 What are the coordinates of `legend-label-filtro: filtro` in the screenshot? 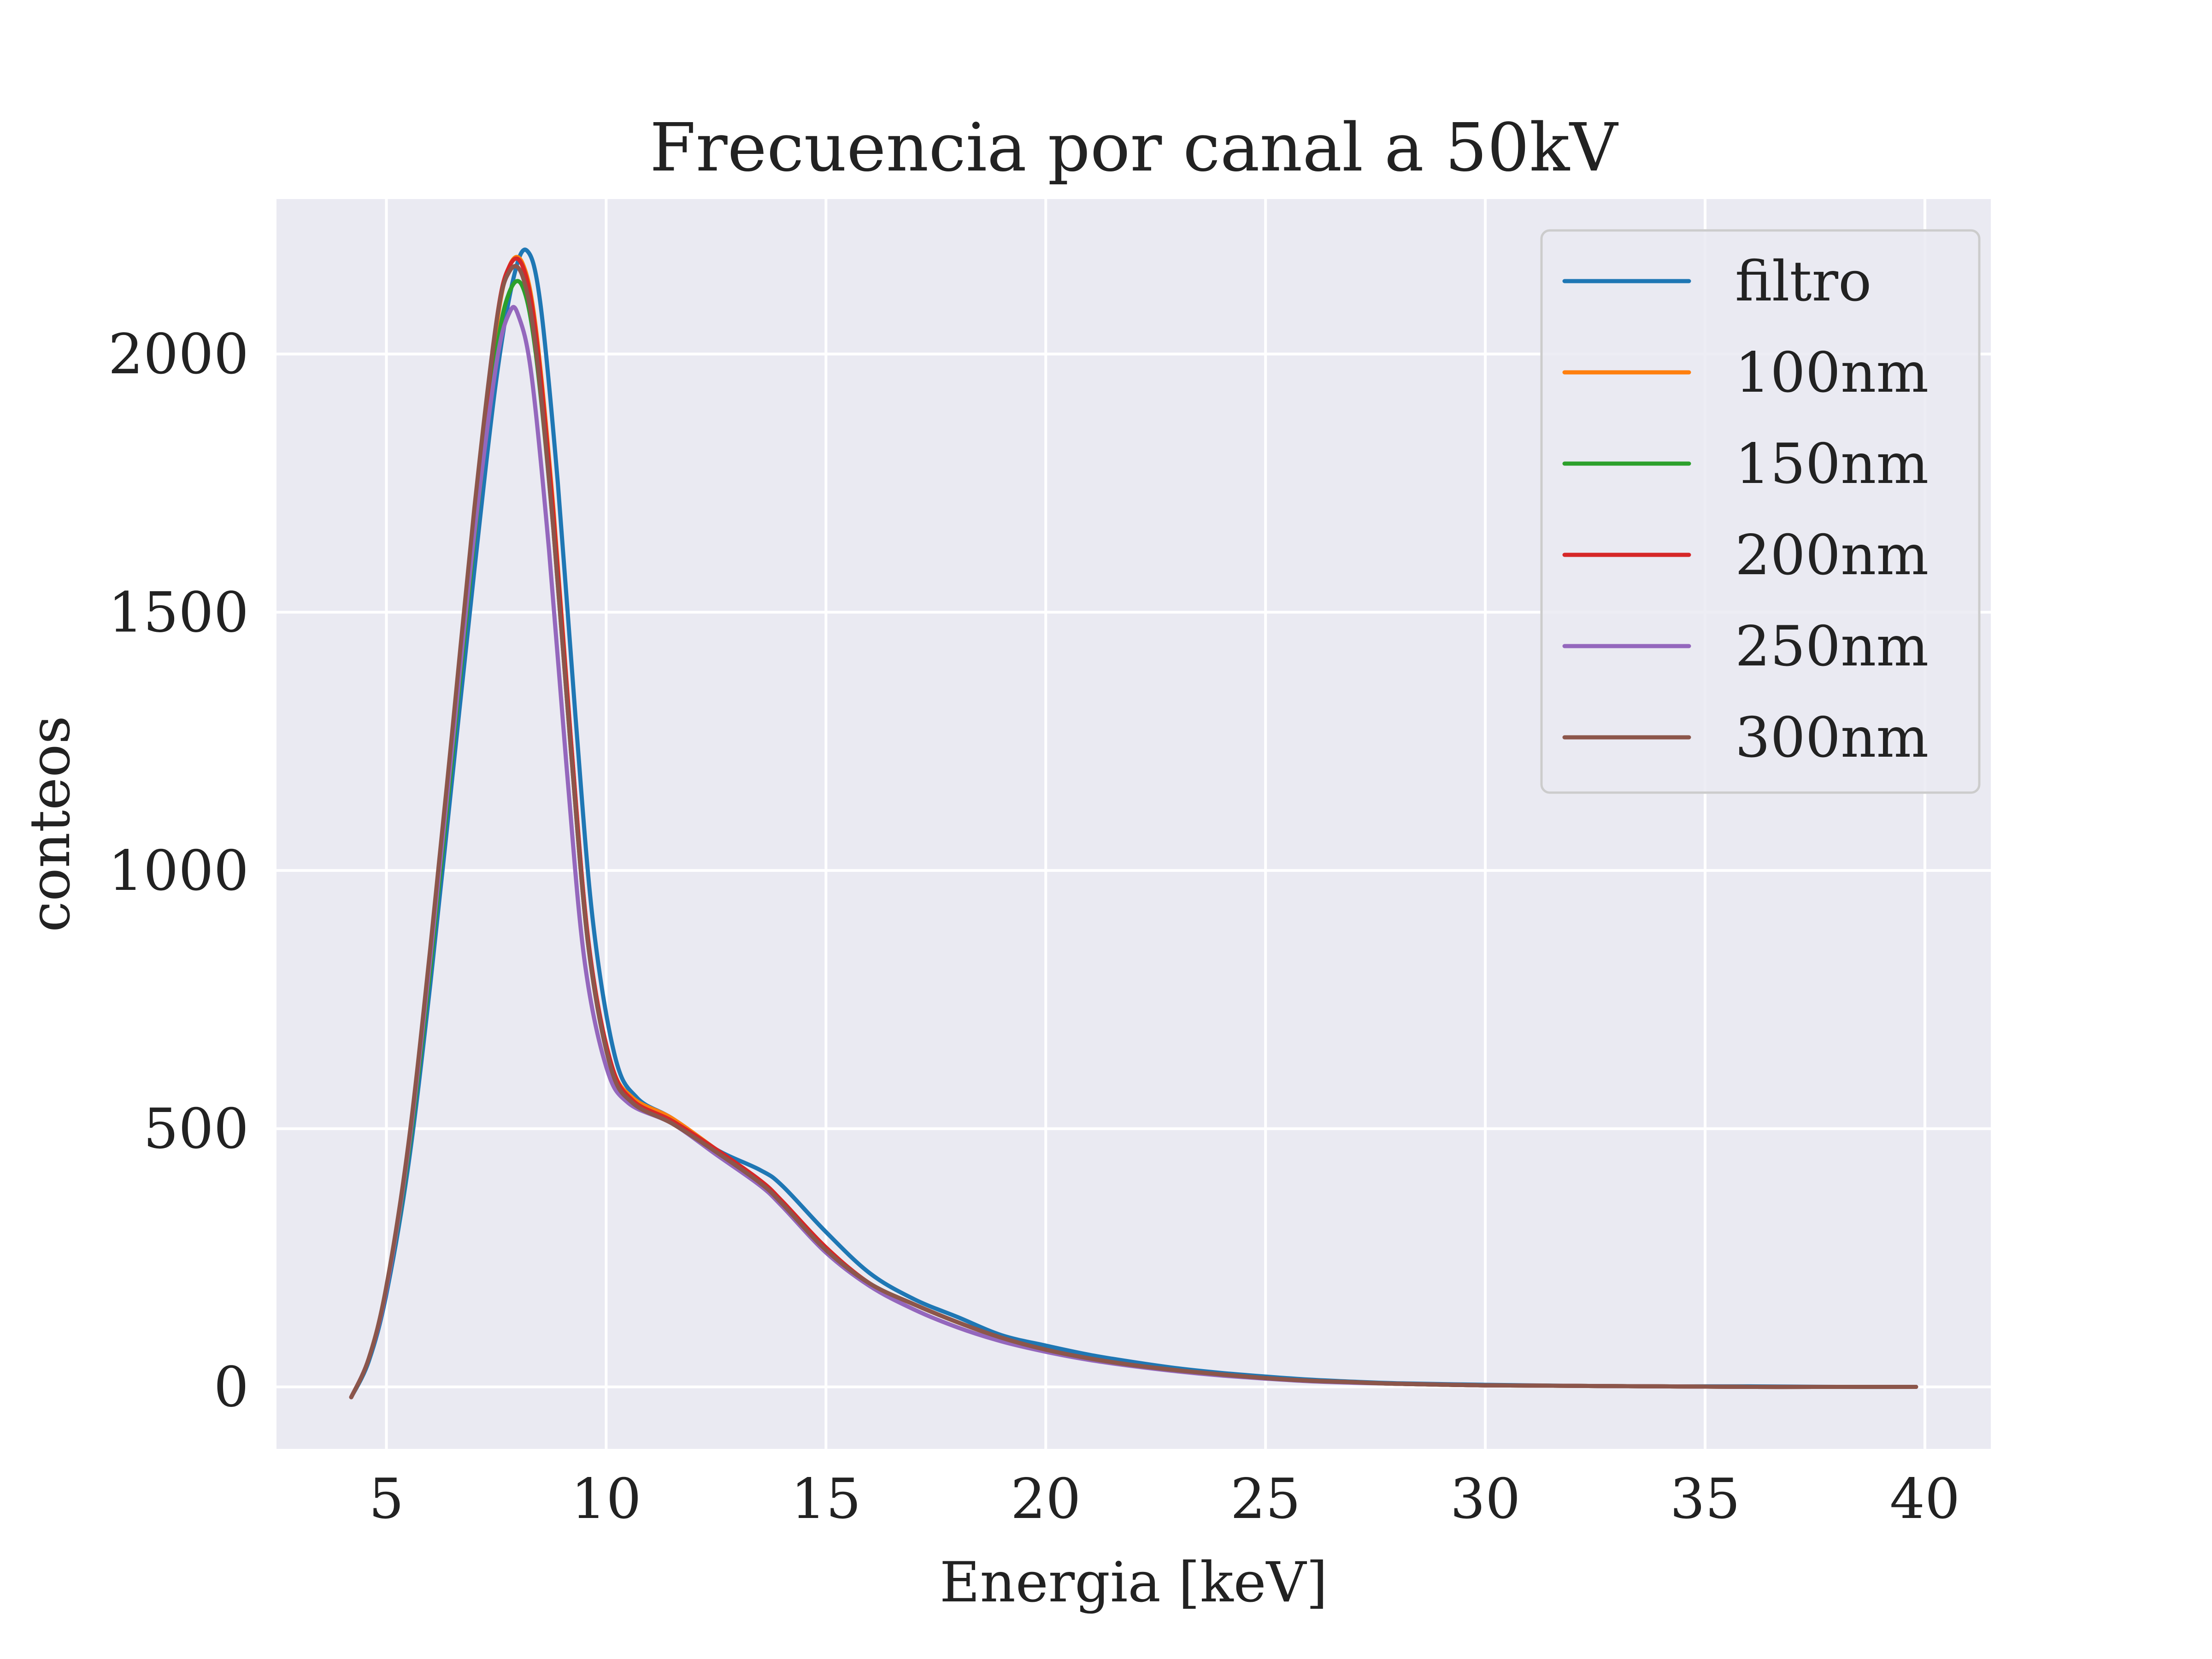 It's located at (1803, 282).